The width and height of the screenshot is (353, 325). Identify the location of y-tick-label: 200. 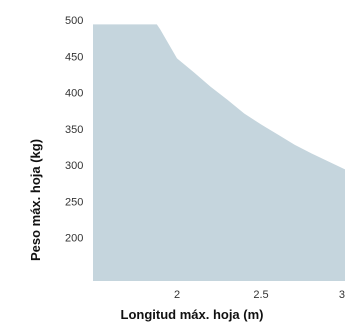
(74, 239).